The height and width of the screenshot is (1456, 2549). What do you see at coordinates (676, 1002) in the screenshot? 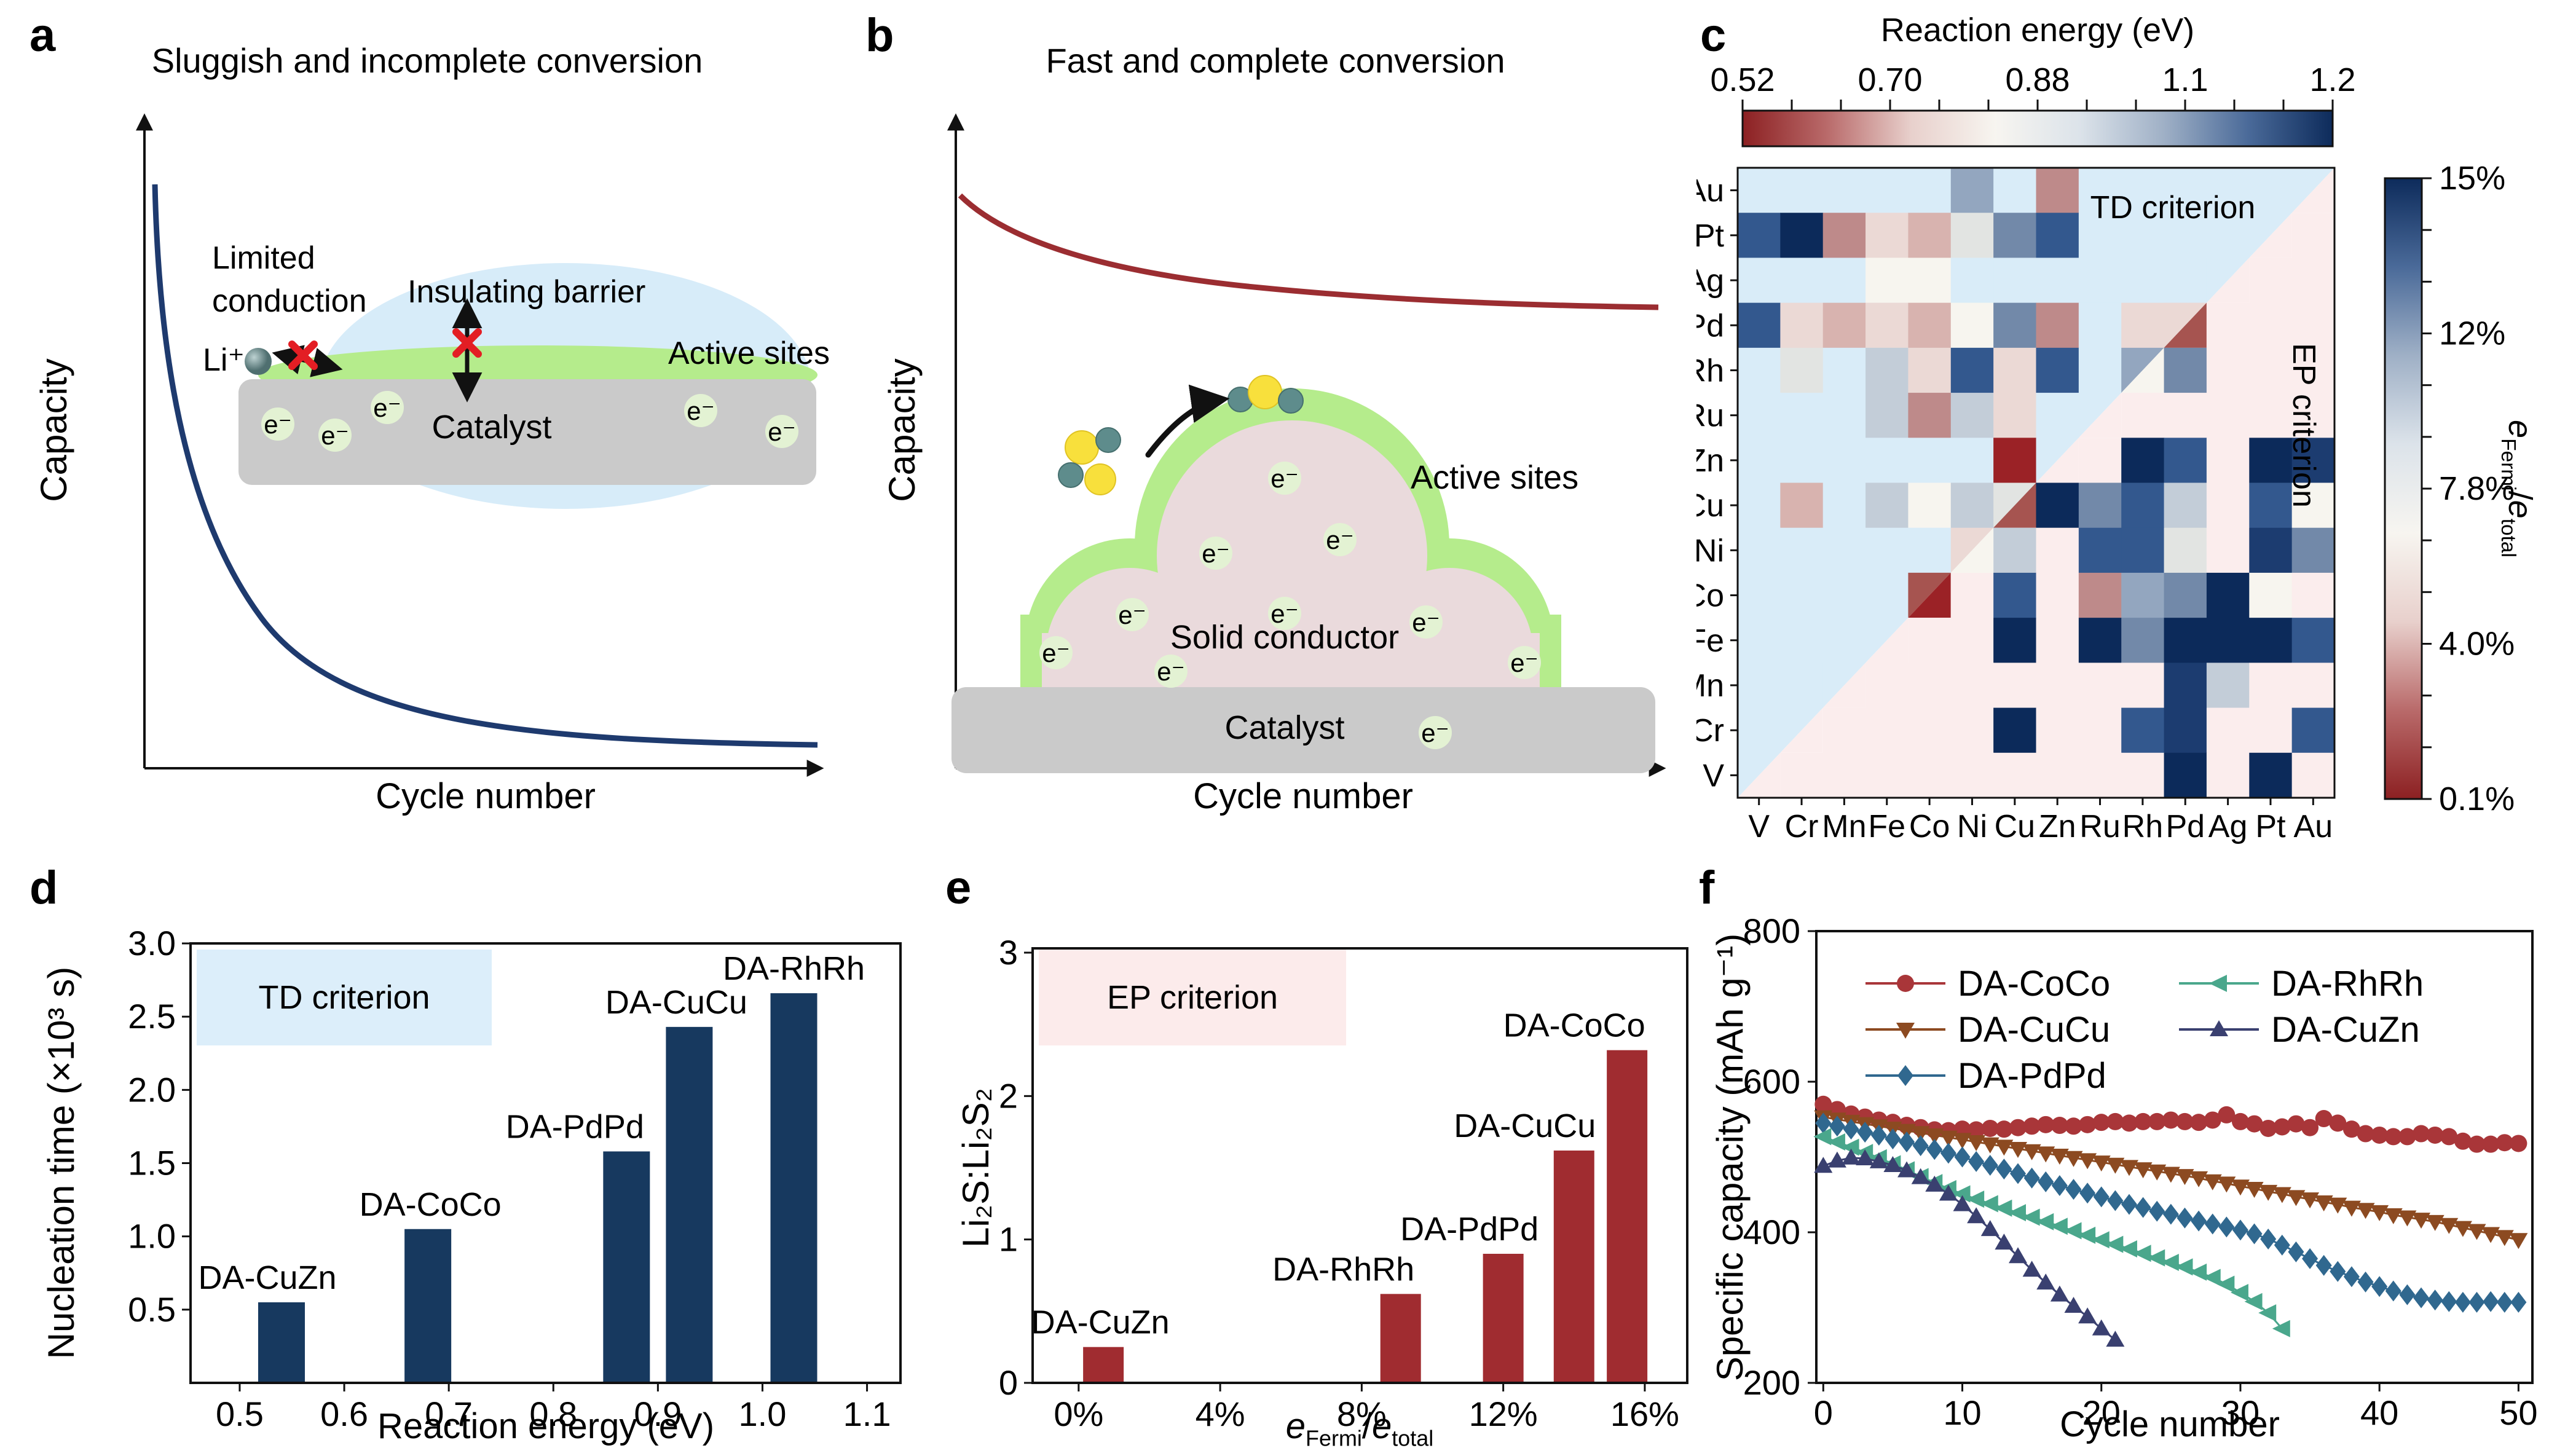
I see `bar-label: DA-CuCu` at bounding box center [676, 1002].